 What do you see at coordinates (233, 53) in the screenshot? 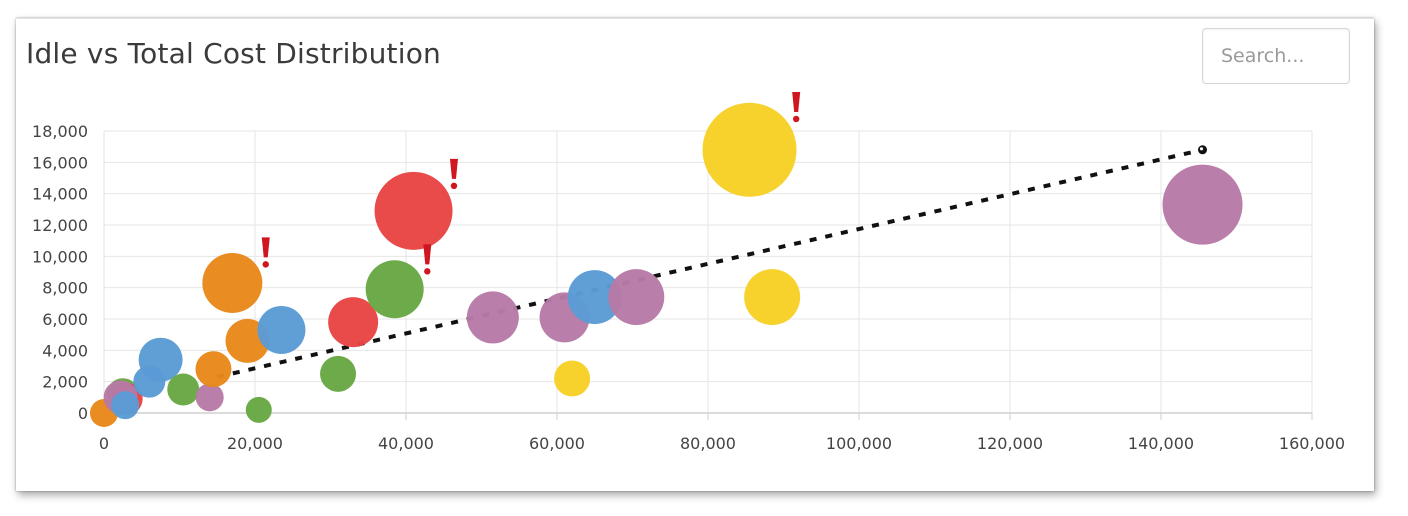
I see `page-title: Idle vs Total Cost Distribution` at bounding box center [233, 53].